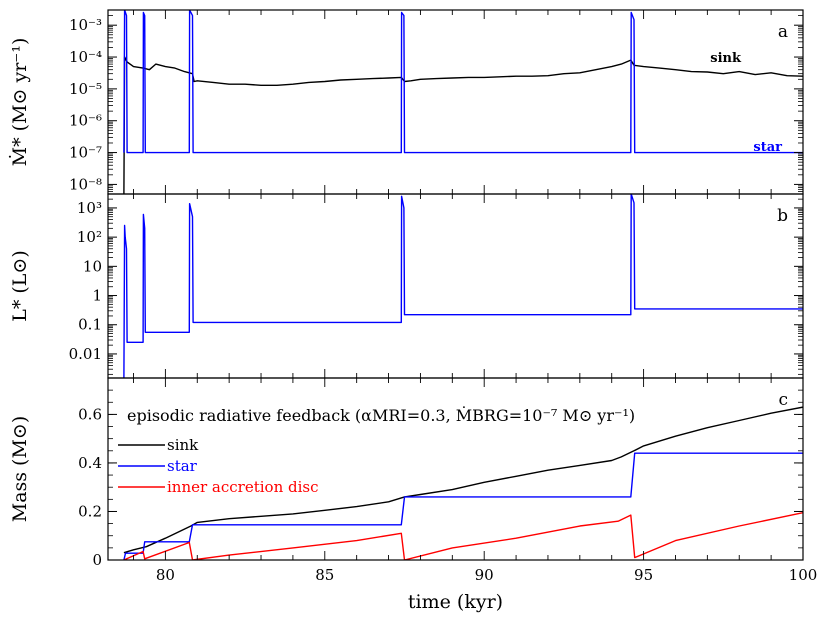  What do you see at coordinates (463, 536) in the screenshot?
I see `series-disc-c` at bounding box center [463, 536].